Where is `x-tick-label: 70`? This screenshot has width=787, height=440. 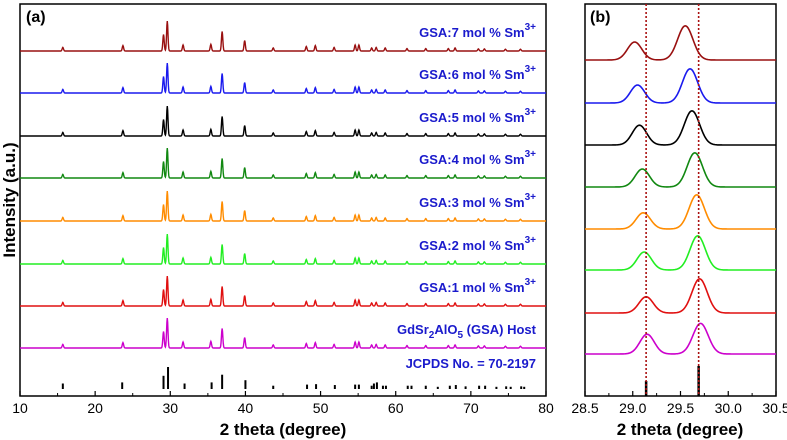
x-tick-label: 70 is located at coordinates (471, 408).